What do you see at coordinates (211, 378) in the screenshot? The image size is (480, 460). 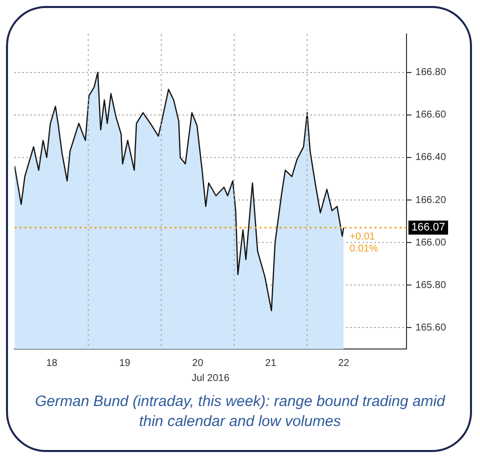 I see `x-axis-title: Jul 2016` at bounding box center [211, 378].